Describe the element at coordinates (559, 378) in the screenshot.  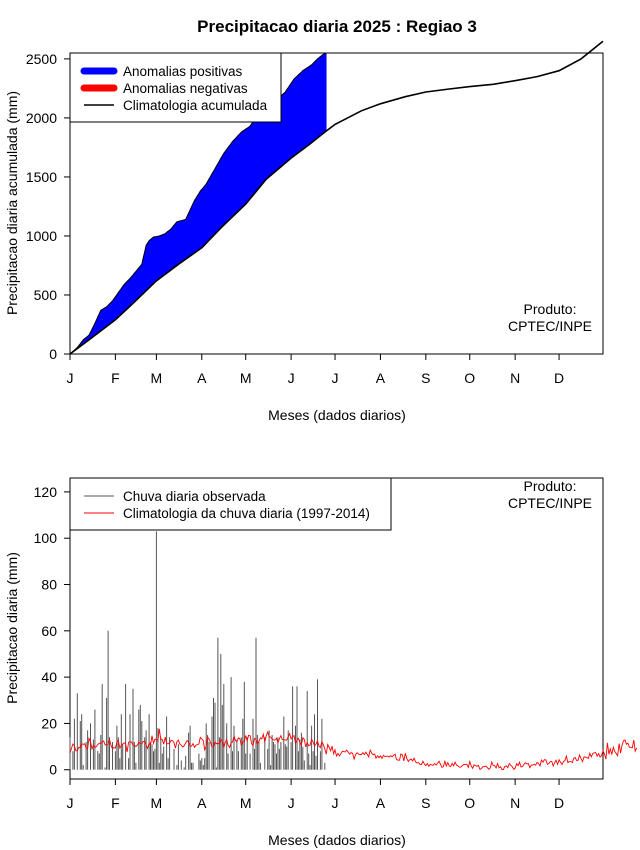
I see `accumulated-x-tick-label: D` at that location.